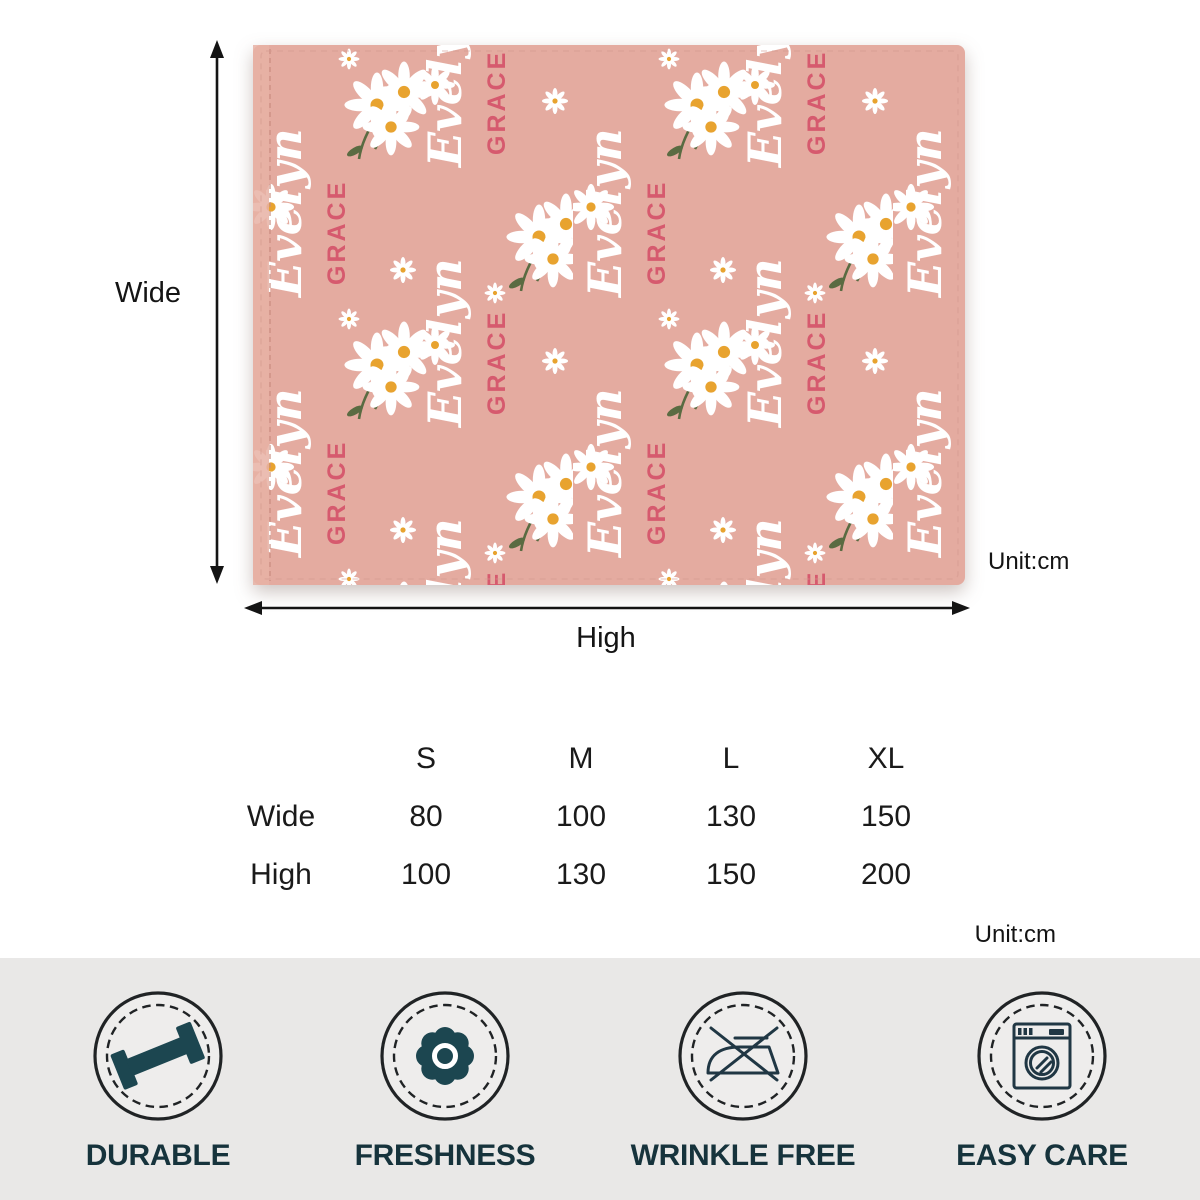  What do you see at coordinates (445, 1056) in the screenshot?
I see `flower-icon` at bounding box center [445, 1056].